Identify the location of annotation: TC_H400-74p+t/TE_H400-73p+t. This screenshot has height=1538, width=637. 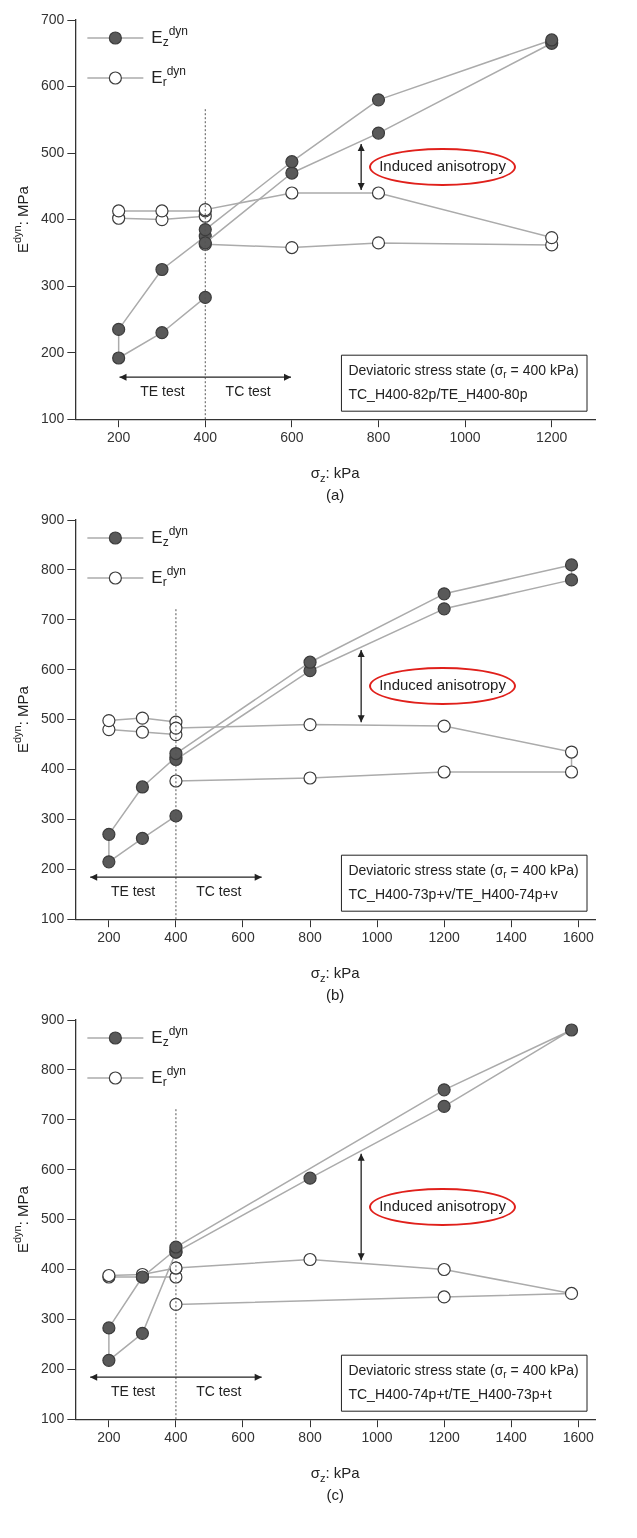
(450, 1394).